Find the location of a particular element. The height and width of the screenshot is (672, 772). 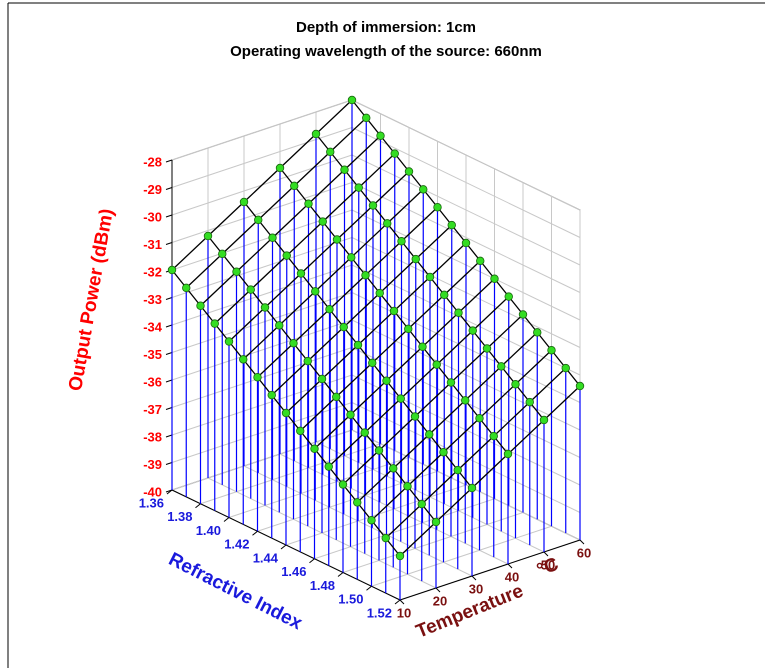

y-axis-unit: °C is located at coordinates (548, 568).